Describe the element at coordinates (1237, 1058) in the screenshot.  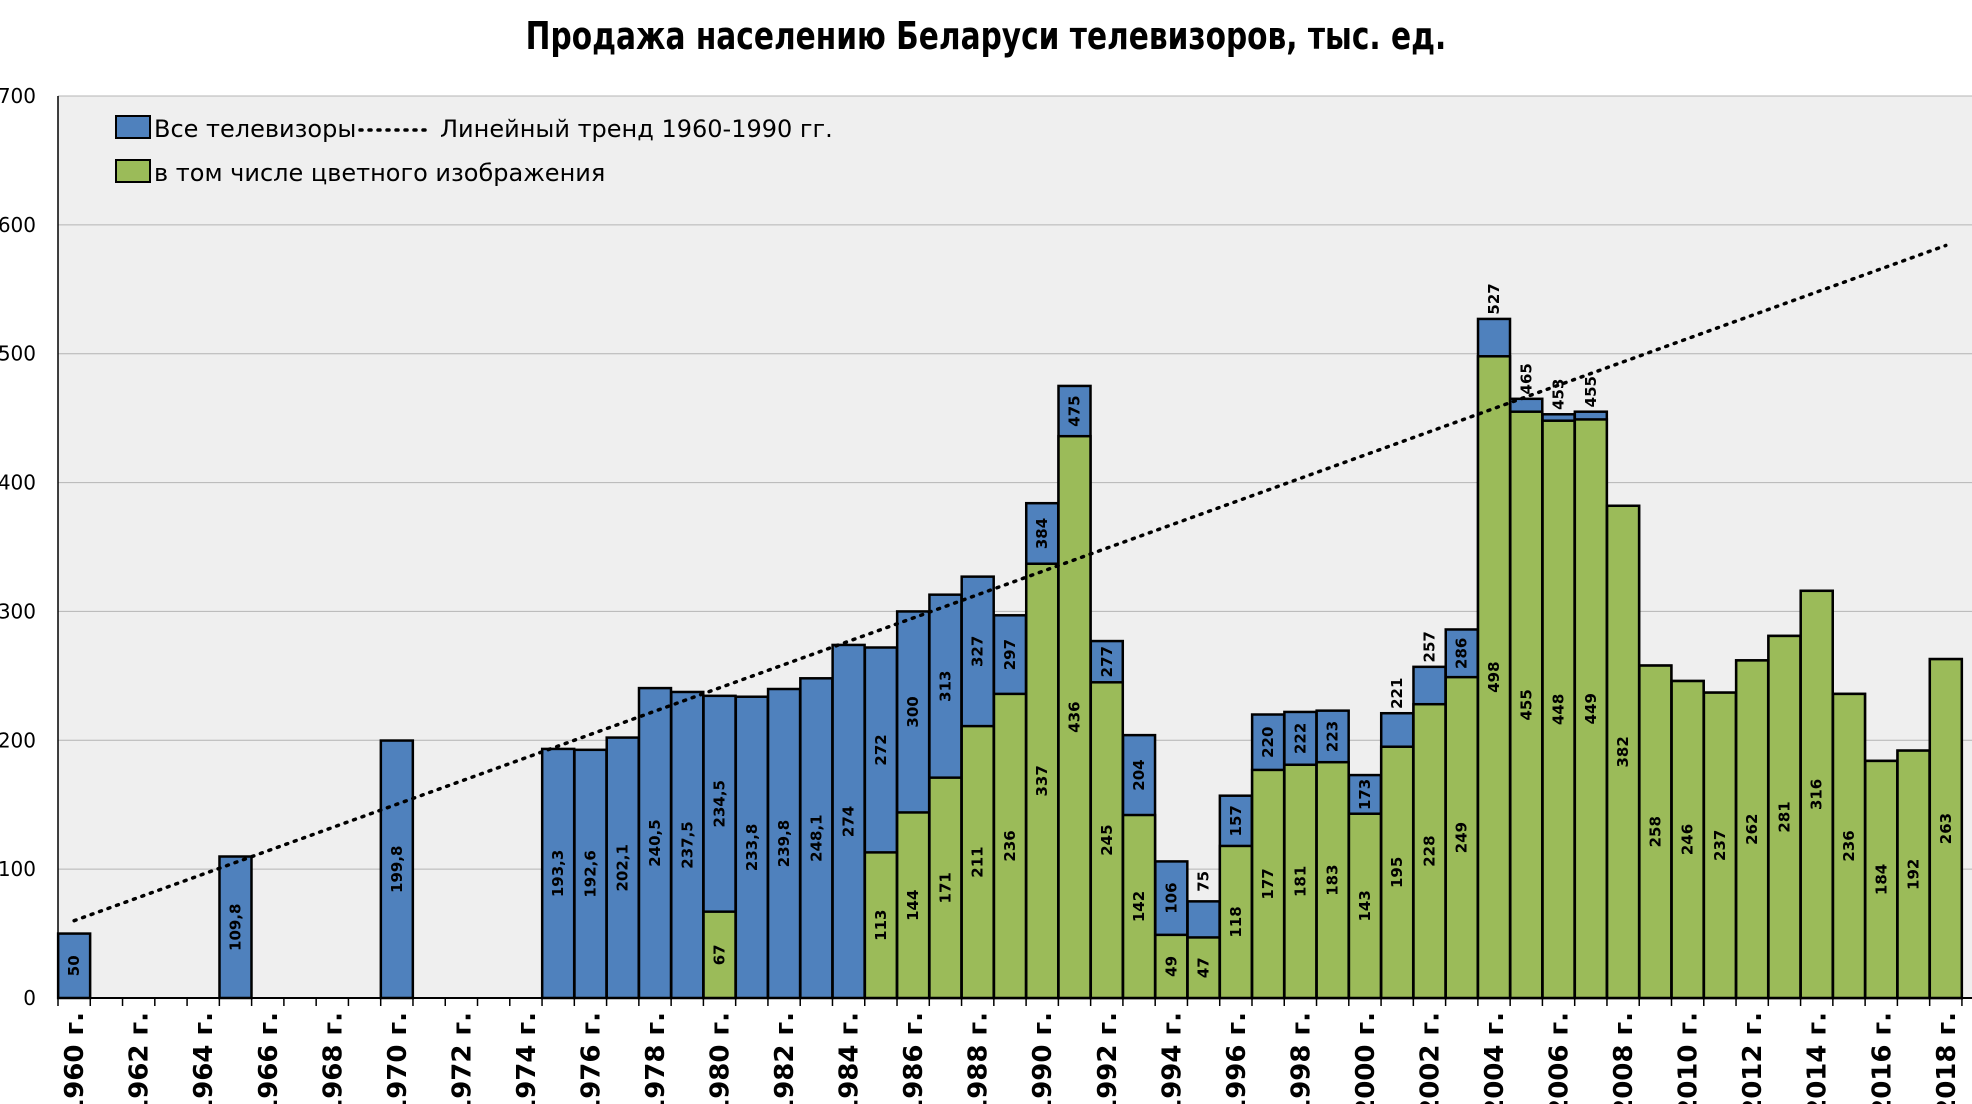
I see `x-tick-label: 1996 г.` at that location.